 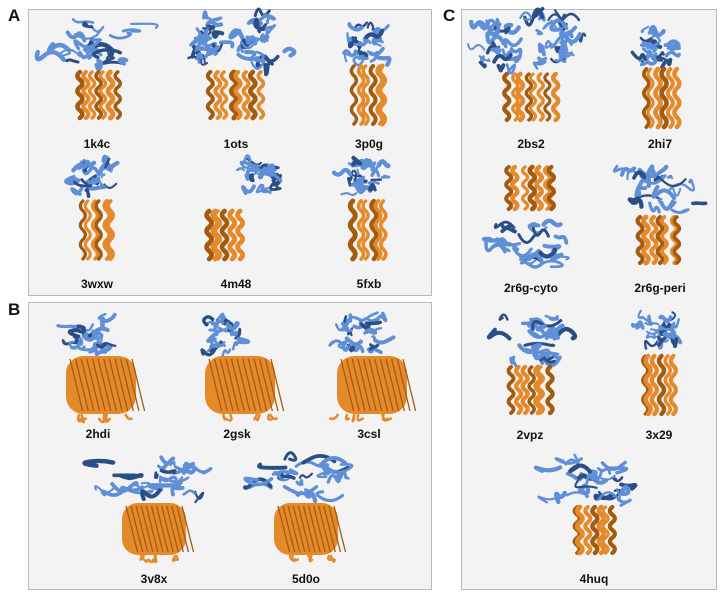 What do you see at coordinates (530, 435) in the screenshot?
I see `caption-2vpz: 2vpz` at bounding box center [530, 435].